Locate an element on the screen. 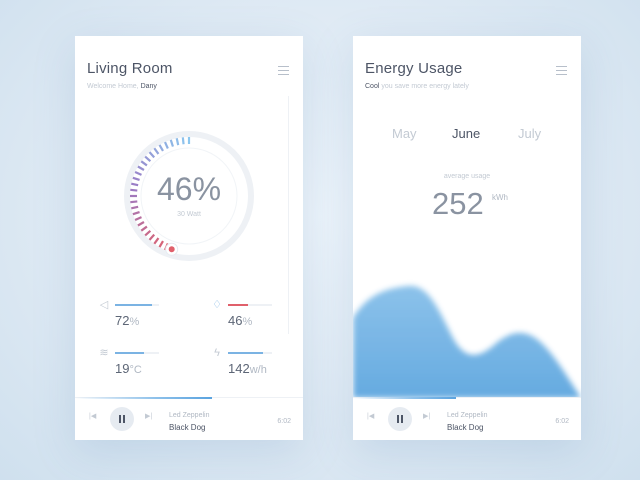  month-selector: May June July is located at coordinates (467, 134).